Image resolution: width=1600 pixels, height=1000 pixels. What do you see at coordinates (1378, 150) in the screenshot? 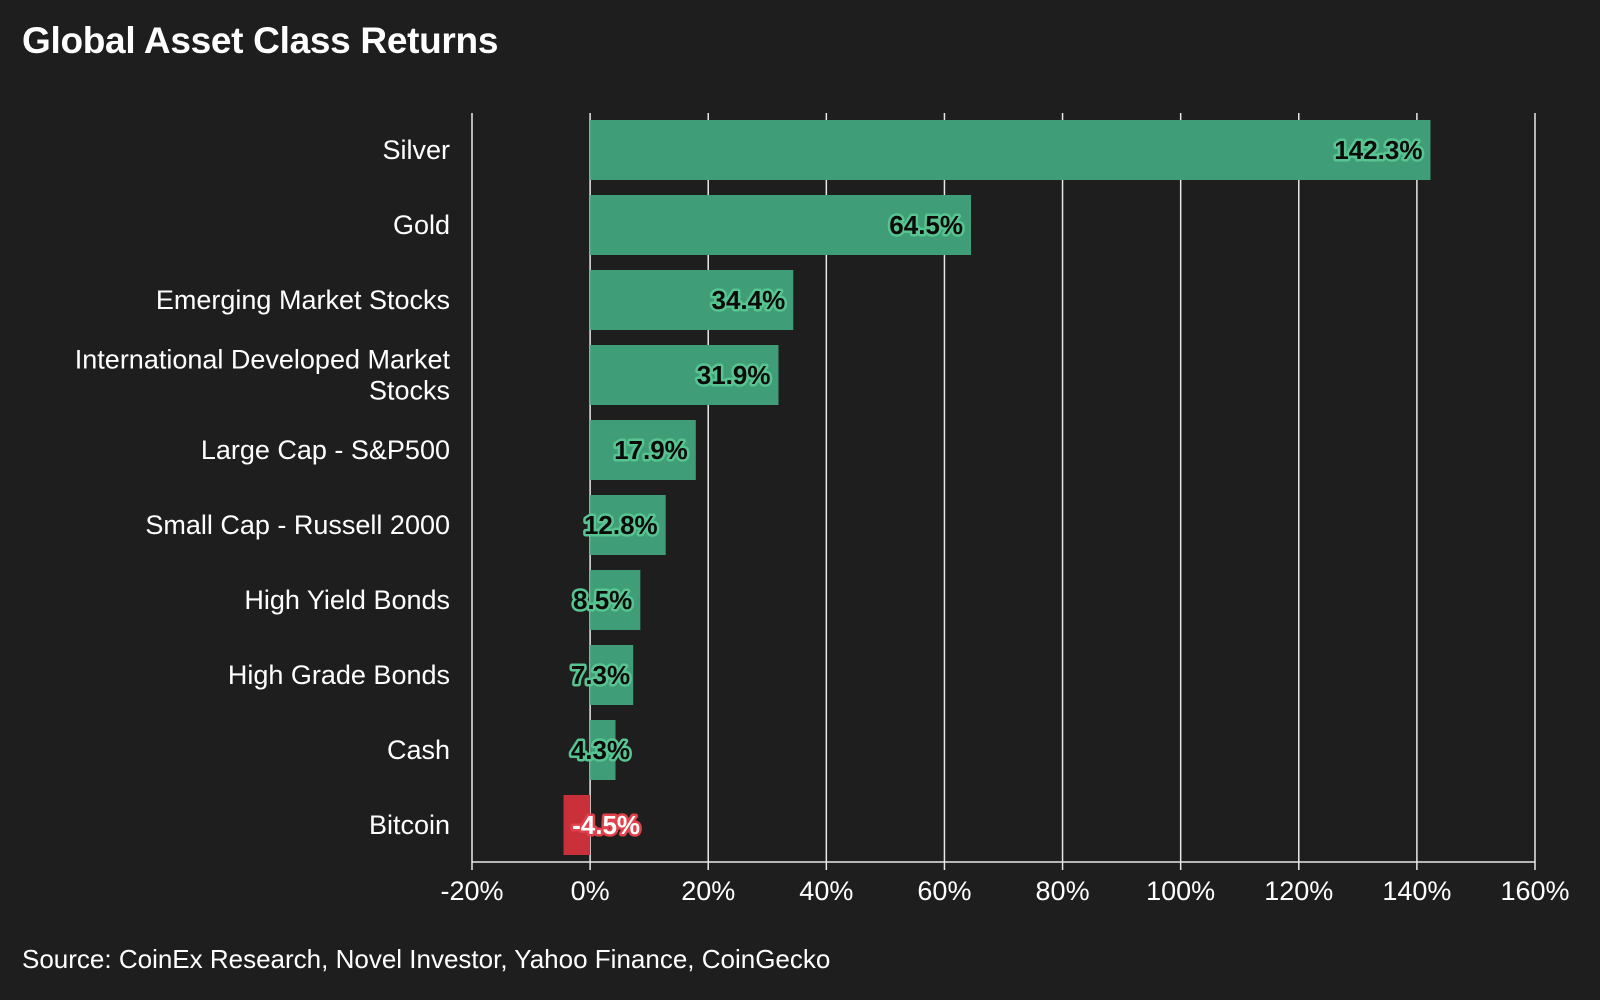
I see `bar-value-label: 142.3%` at bounding box center [1378, 150].